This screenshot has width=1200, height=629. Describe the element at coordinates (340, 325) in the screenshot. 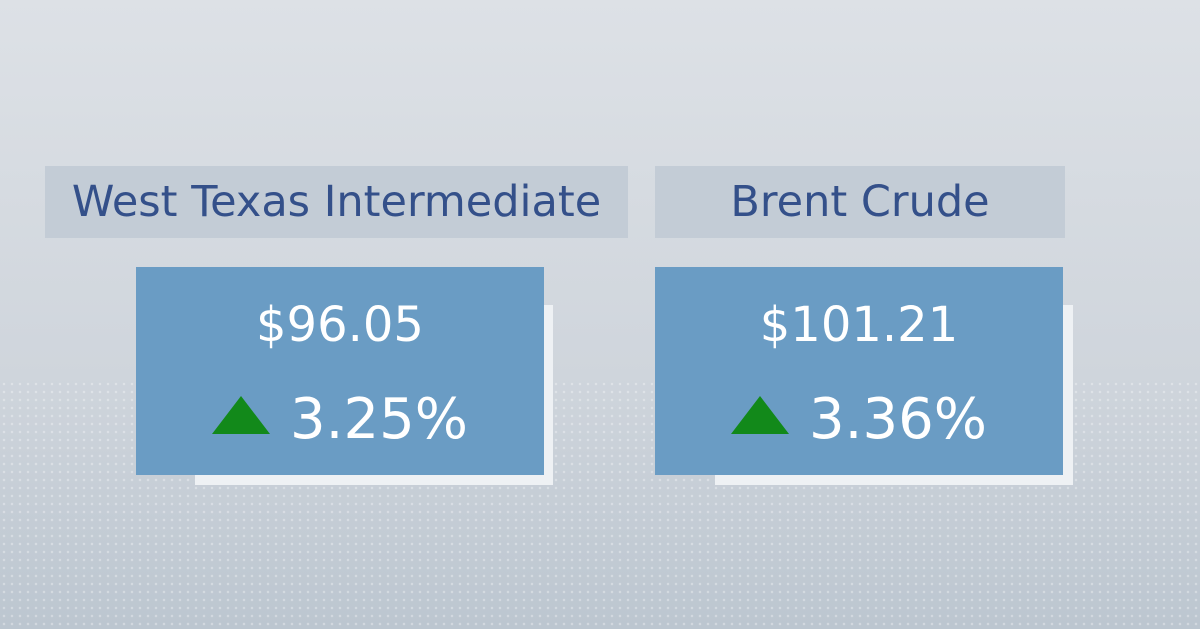

I see `price: $96.05` at that location.